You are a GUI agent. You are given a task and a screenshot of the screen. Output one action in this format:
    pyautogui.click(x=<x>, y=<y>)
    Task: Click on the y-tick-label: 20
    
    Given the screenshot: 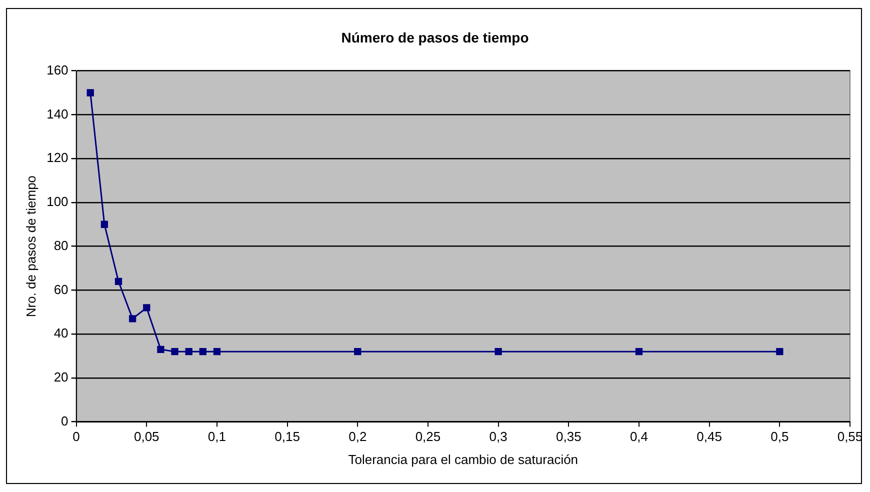 What is the action you would take?
    pyautogui.click(x=61, y=377)
    